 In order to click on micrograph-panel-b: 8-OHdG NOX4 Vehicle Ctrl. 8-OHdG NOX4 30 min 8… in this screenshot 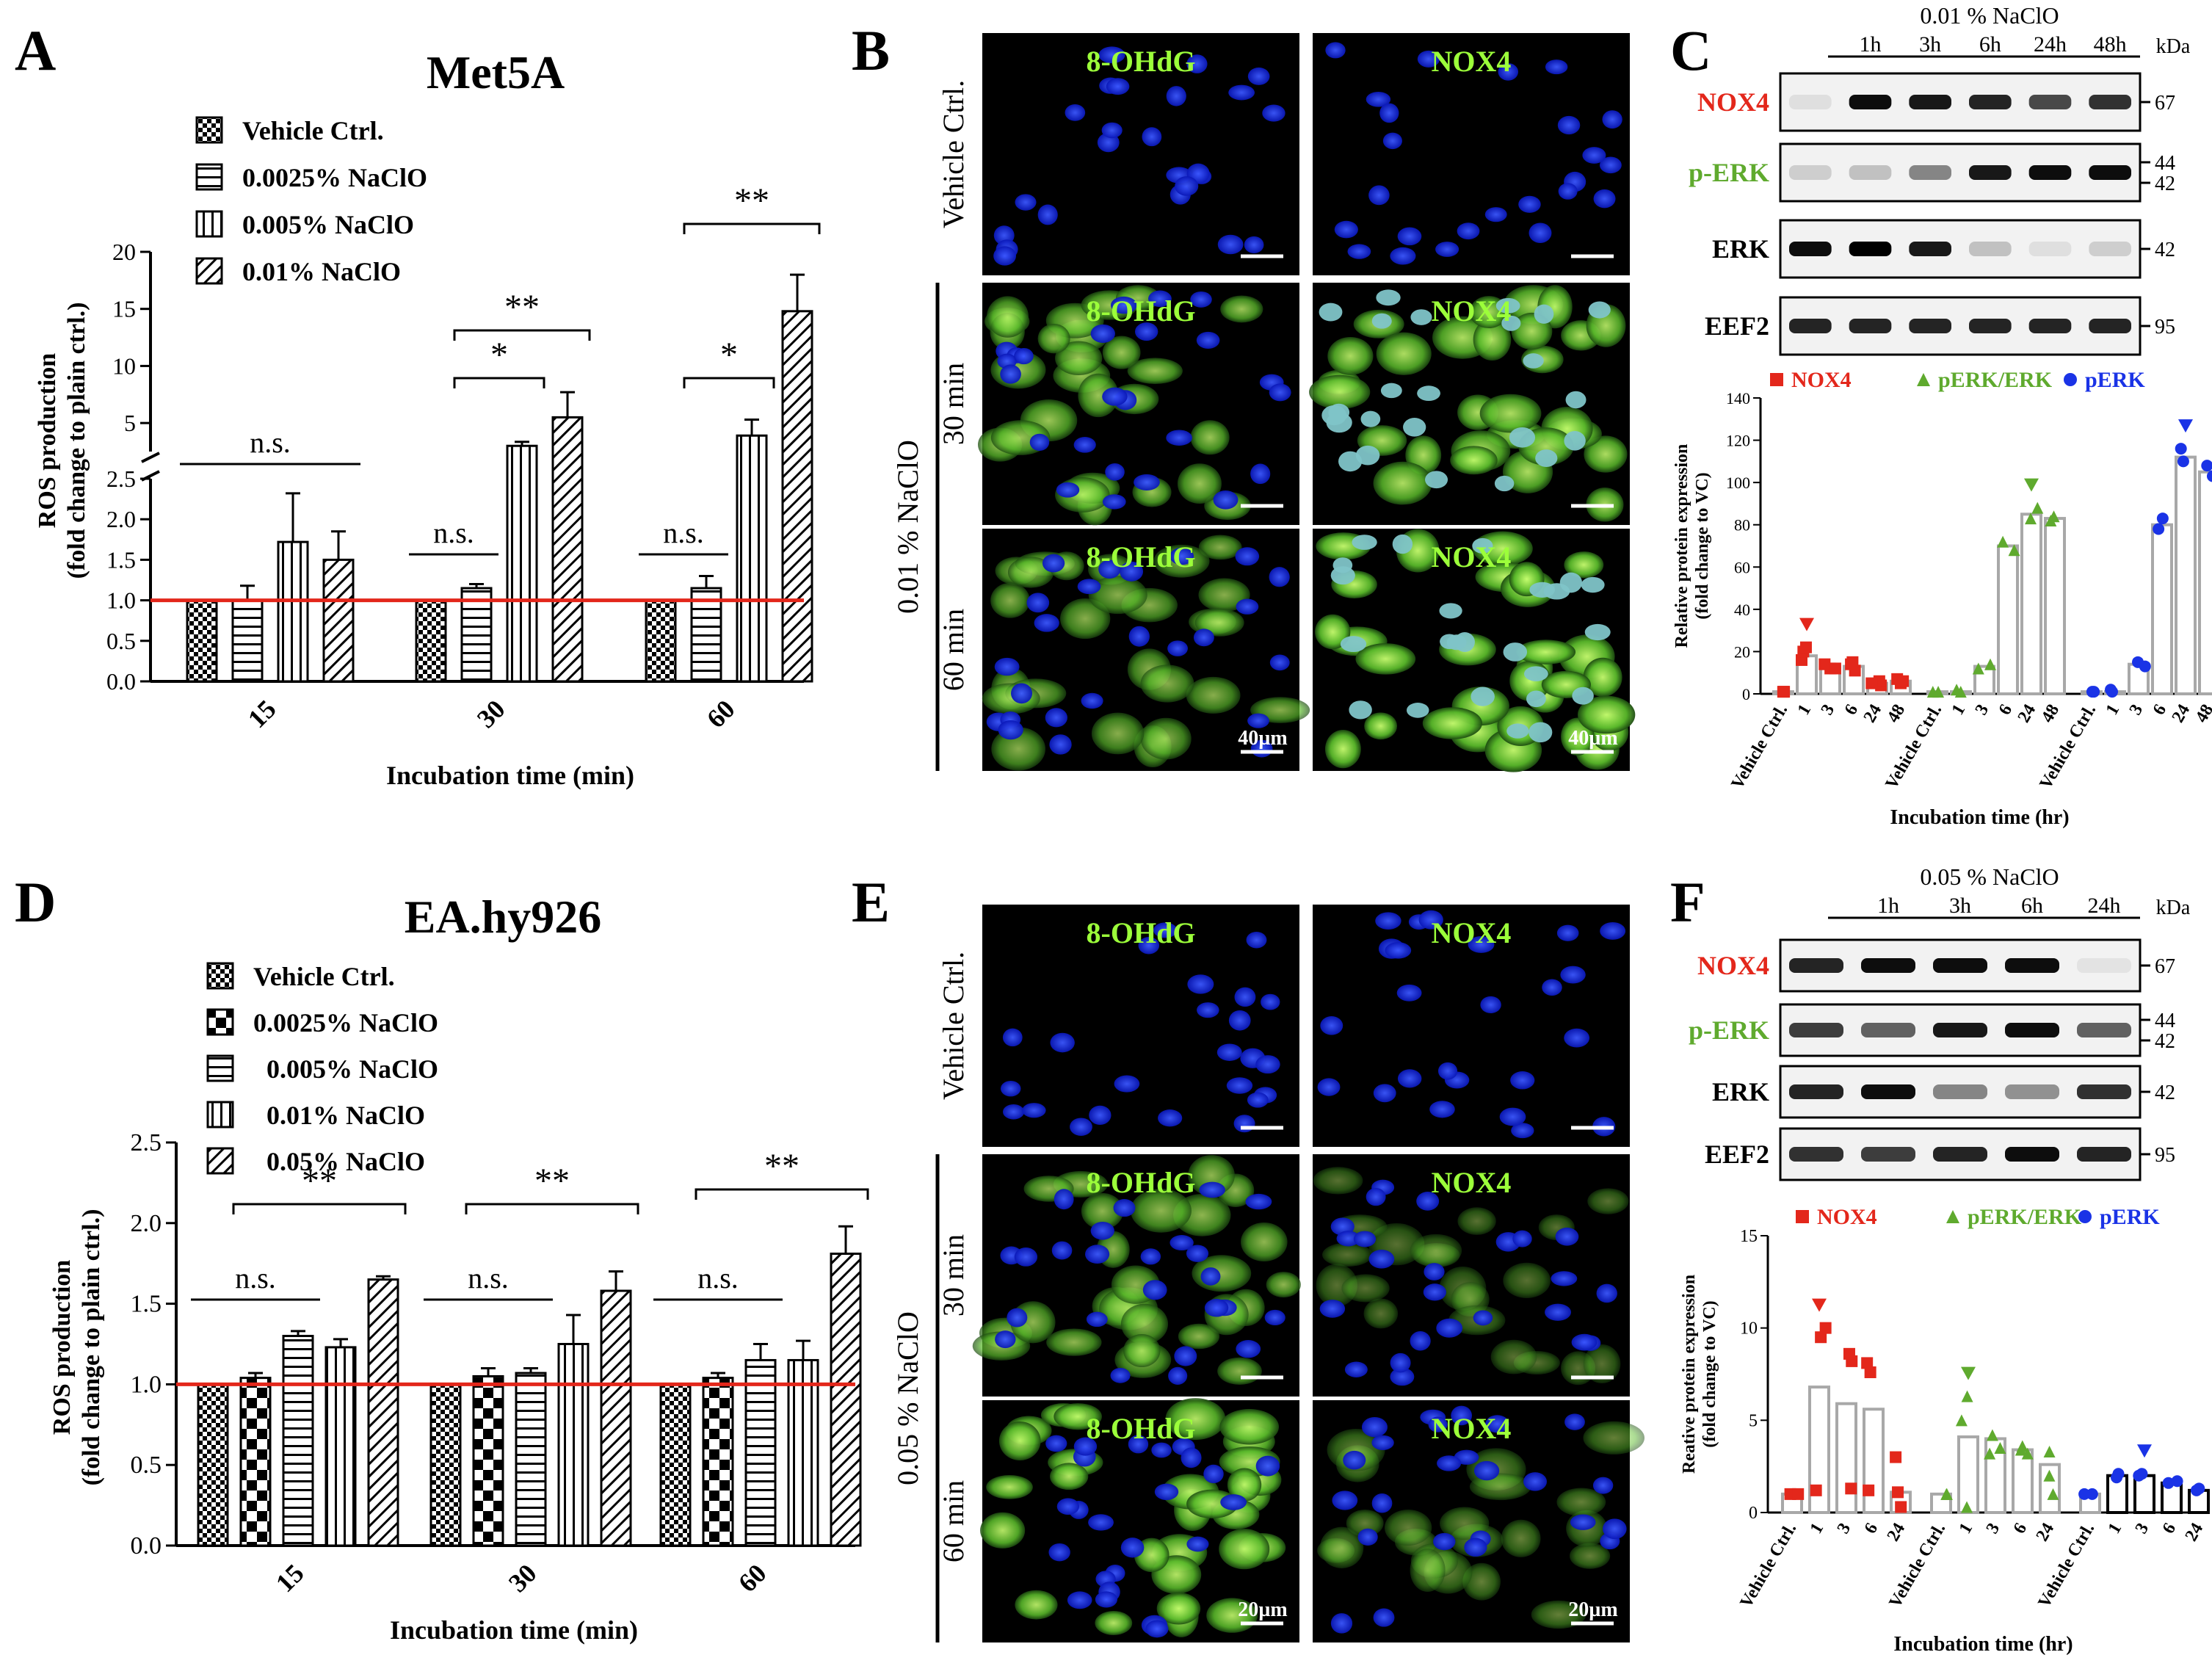, I will do `click(1263, 402)`.